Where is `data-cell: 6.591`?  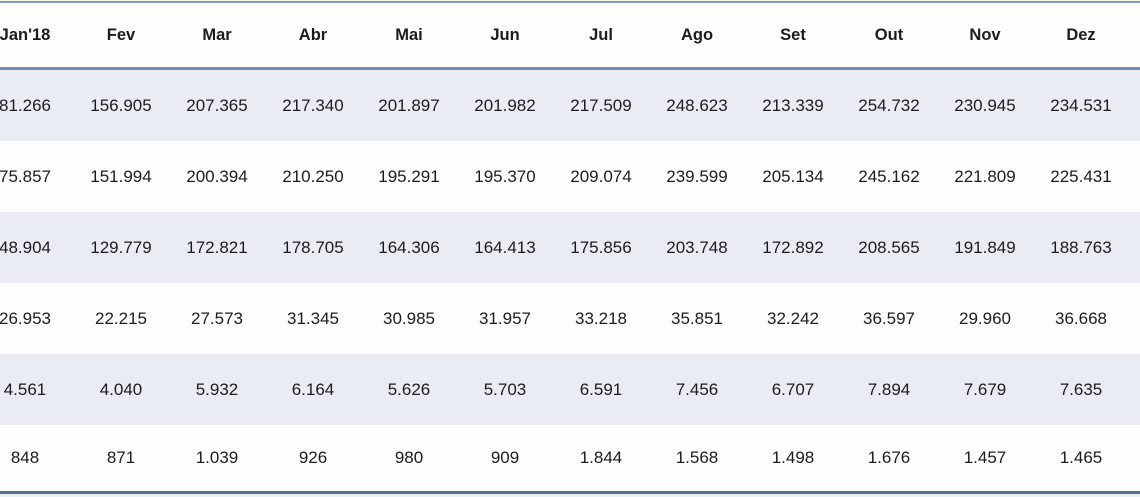
data-cell: 6.591 is located at coordinates (601, 389).